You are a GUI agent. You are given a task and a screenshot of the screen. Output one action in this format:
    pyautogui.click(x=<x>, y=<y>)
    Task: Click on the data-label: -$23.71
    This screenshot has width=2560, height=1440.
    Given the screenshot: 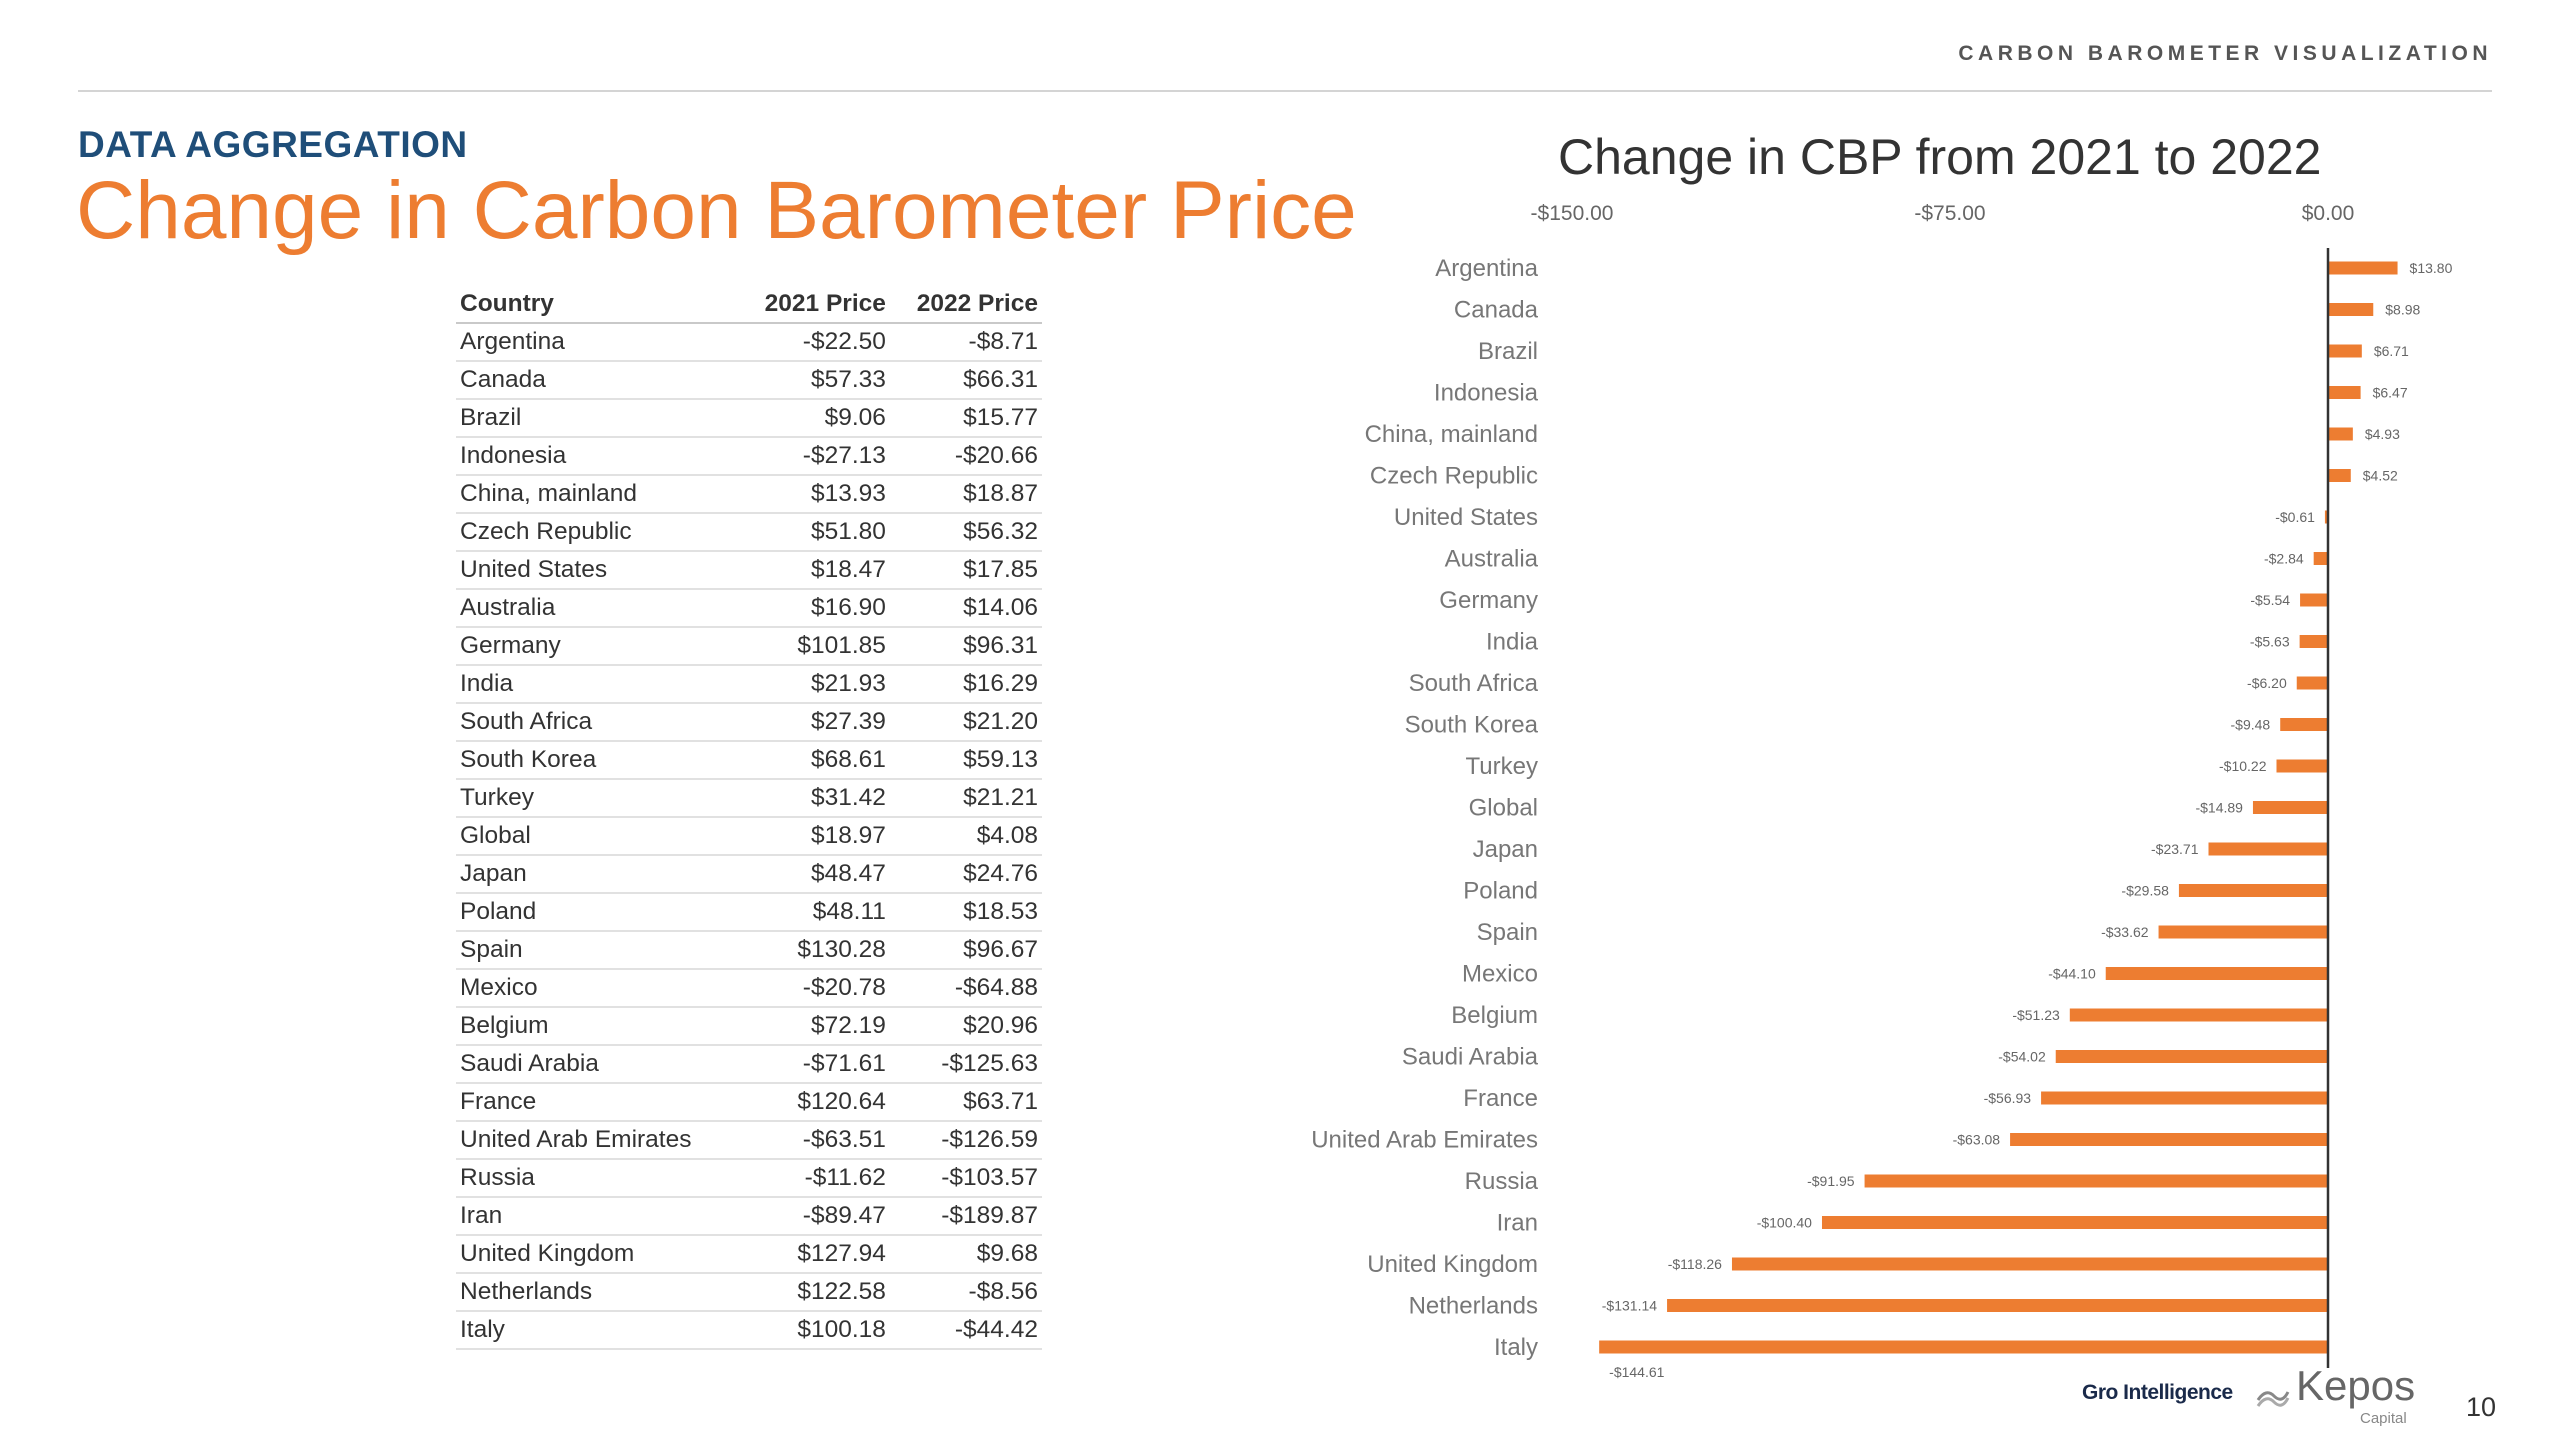 What is the action you would take?
    pyautogui.click(x=2175, y=849)
    